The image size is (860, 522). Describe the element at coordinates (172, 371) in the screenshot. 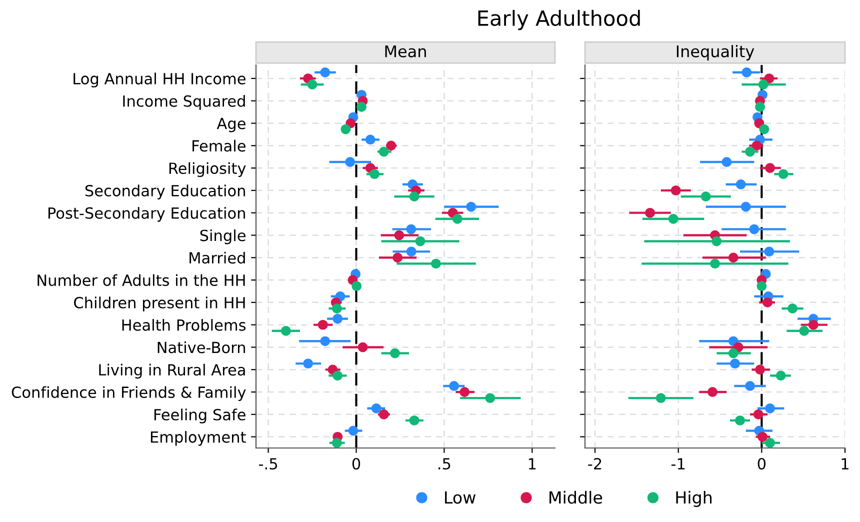

I see `y-tick-label: Living in Rural Area` at that location.